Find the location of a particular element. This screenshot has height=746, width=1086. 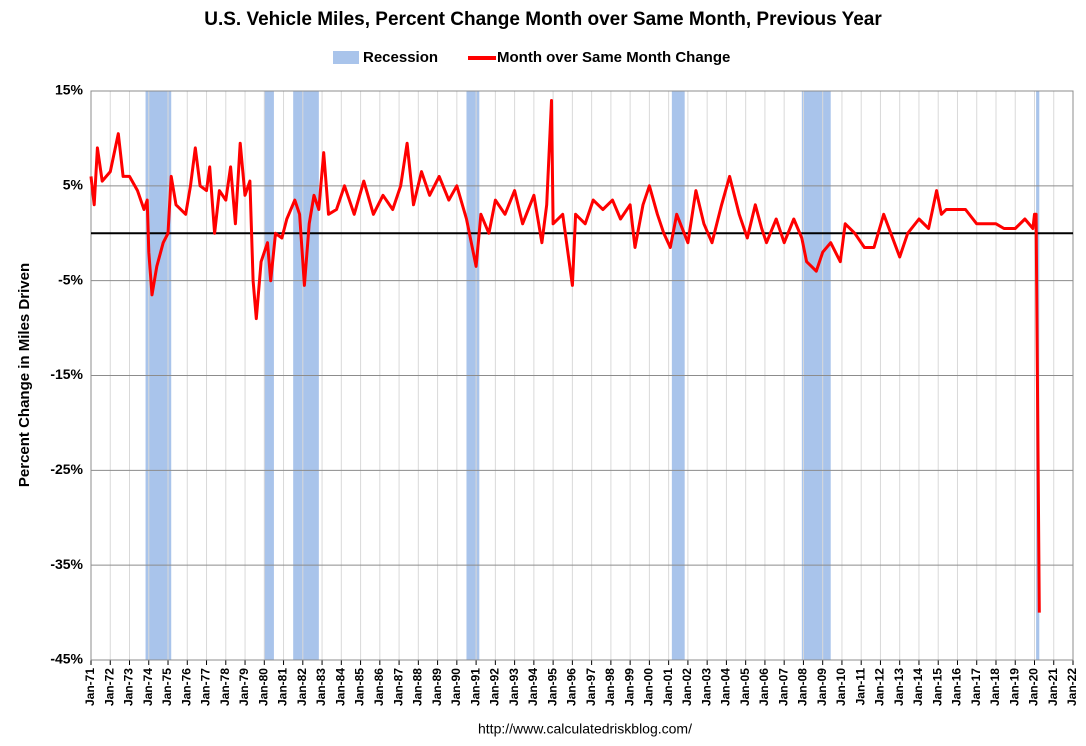

x-tick-label: Jan-17 is located at coordinates (976, 687).